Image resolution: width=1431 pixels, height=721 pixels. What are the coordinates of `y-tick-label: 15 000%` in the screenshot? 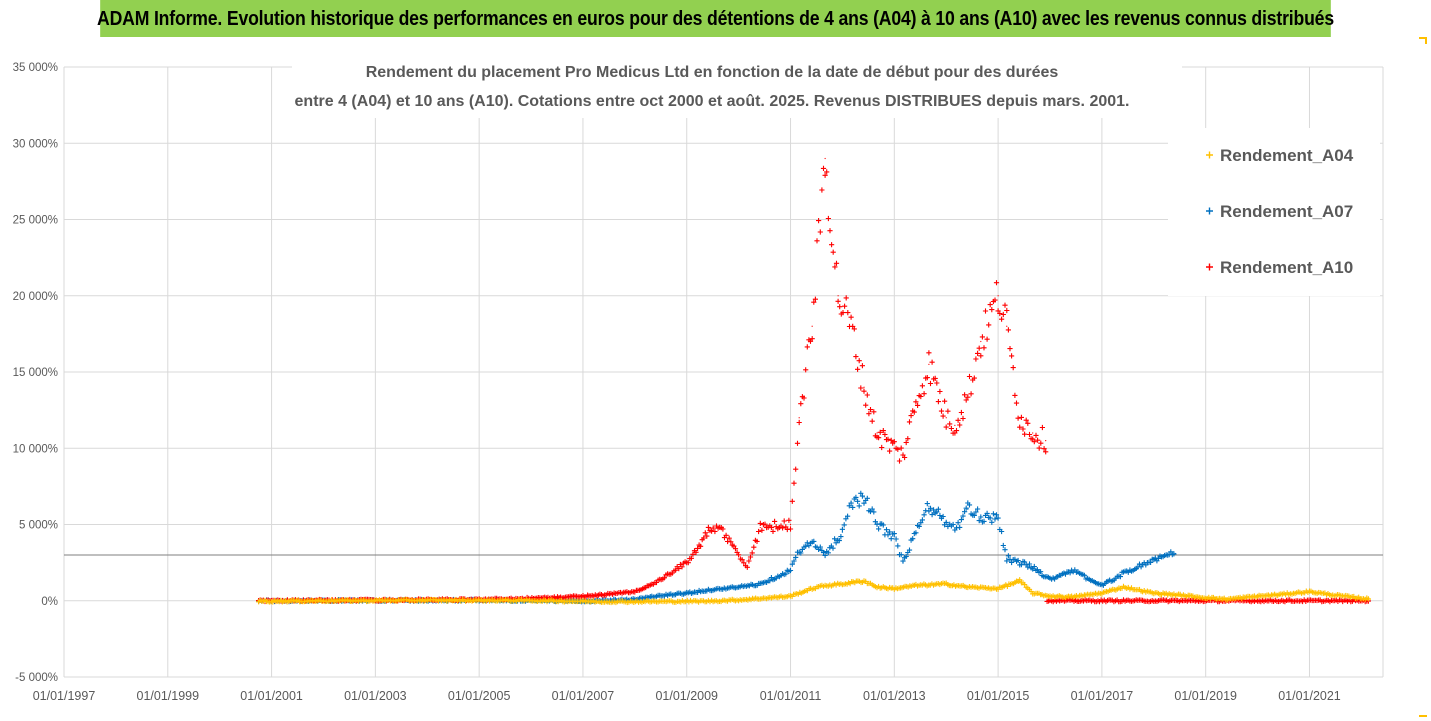 It's located at (35, 373).